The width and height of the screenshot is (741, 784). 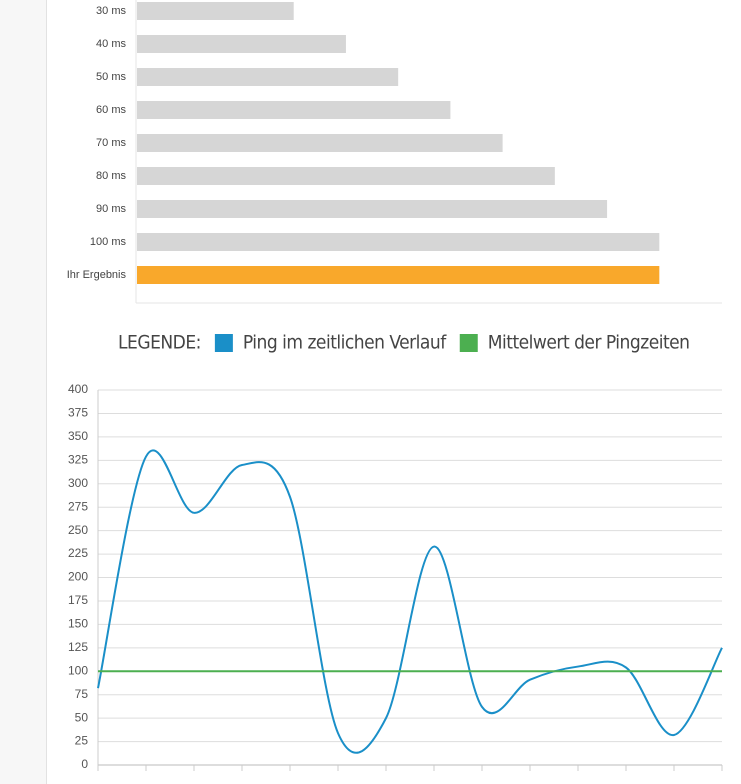 What do you see at coordinates (78, 413) in the screenshot?
I see `y-tick-label: 375` at bounding box center [78, 413].